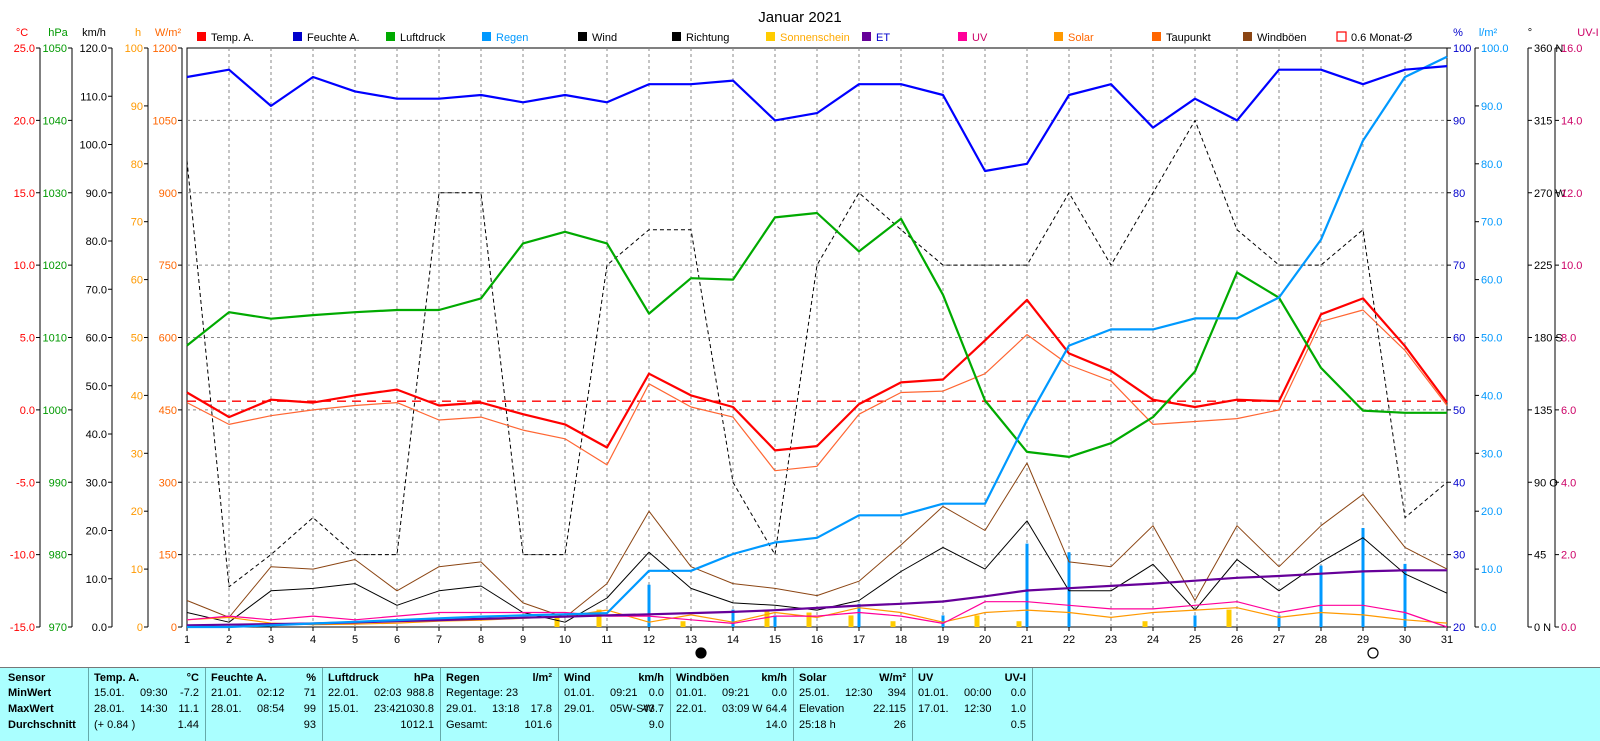 The height and width of the screenshot is (741, 1600). I want to click on stats-cell-value: 0.5, so click(1018, 725).